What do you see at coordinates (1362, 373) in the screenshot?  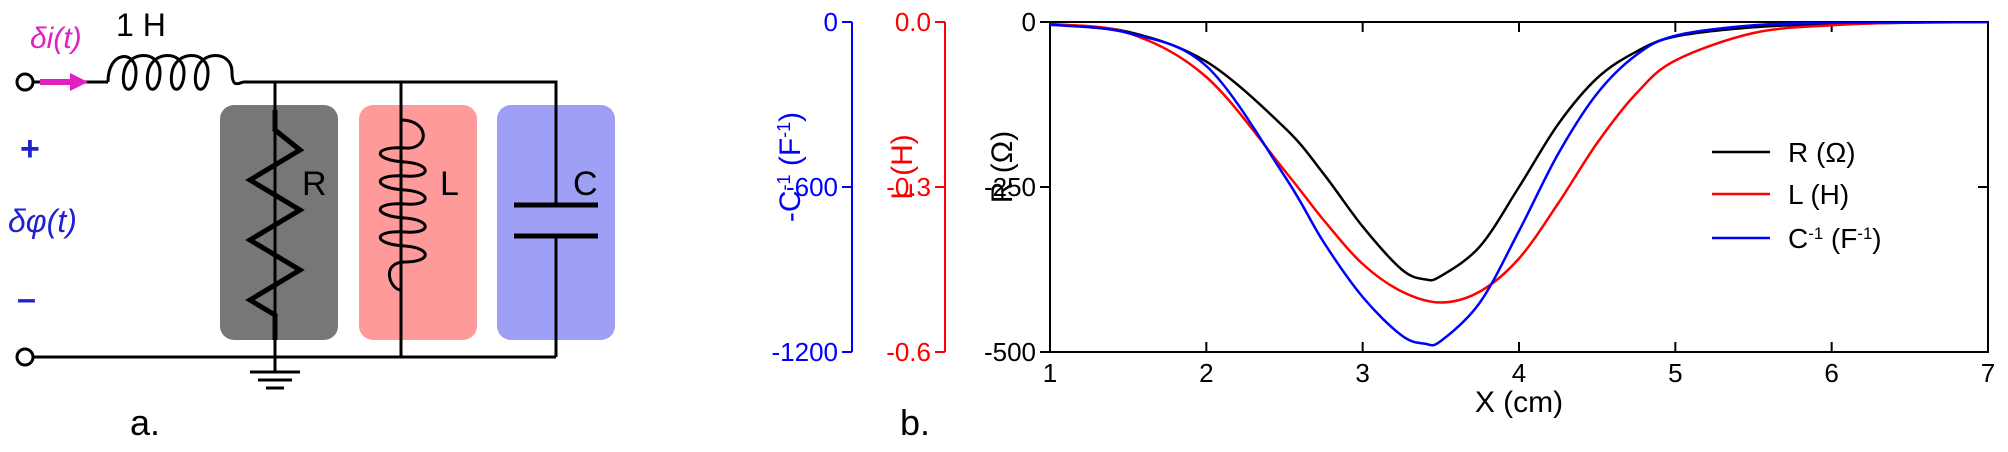 I see `x-tick-label: 3` at bounding box center [1362, 373].